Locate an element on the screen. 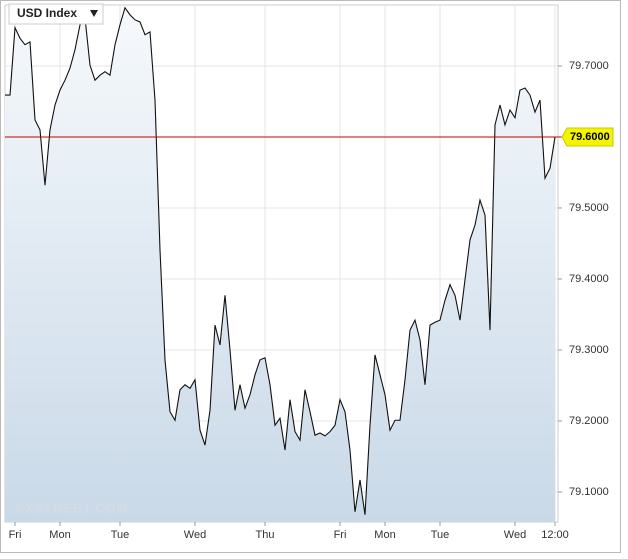 Image resolution: width=628 pixels, height=559 pixels. current-label: 79.6000 is located at coordinates (590, 137).